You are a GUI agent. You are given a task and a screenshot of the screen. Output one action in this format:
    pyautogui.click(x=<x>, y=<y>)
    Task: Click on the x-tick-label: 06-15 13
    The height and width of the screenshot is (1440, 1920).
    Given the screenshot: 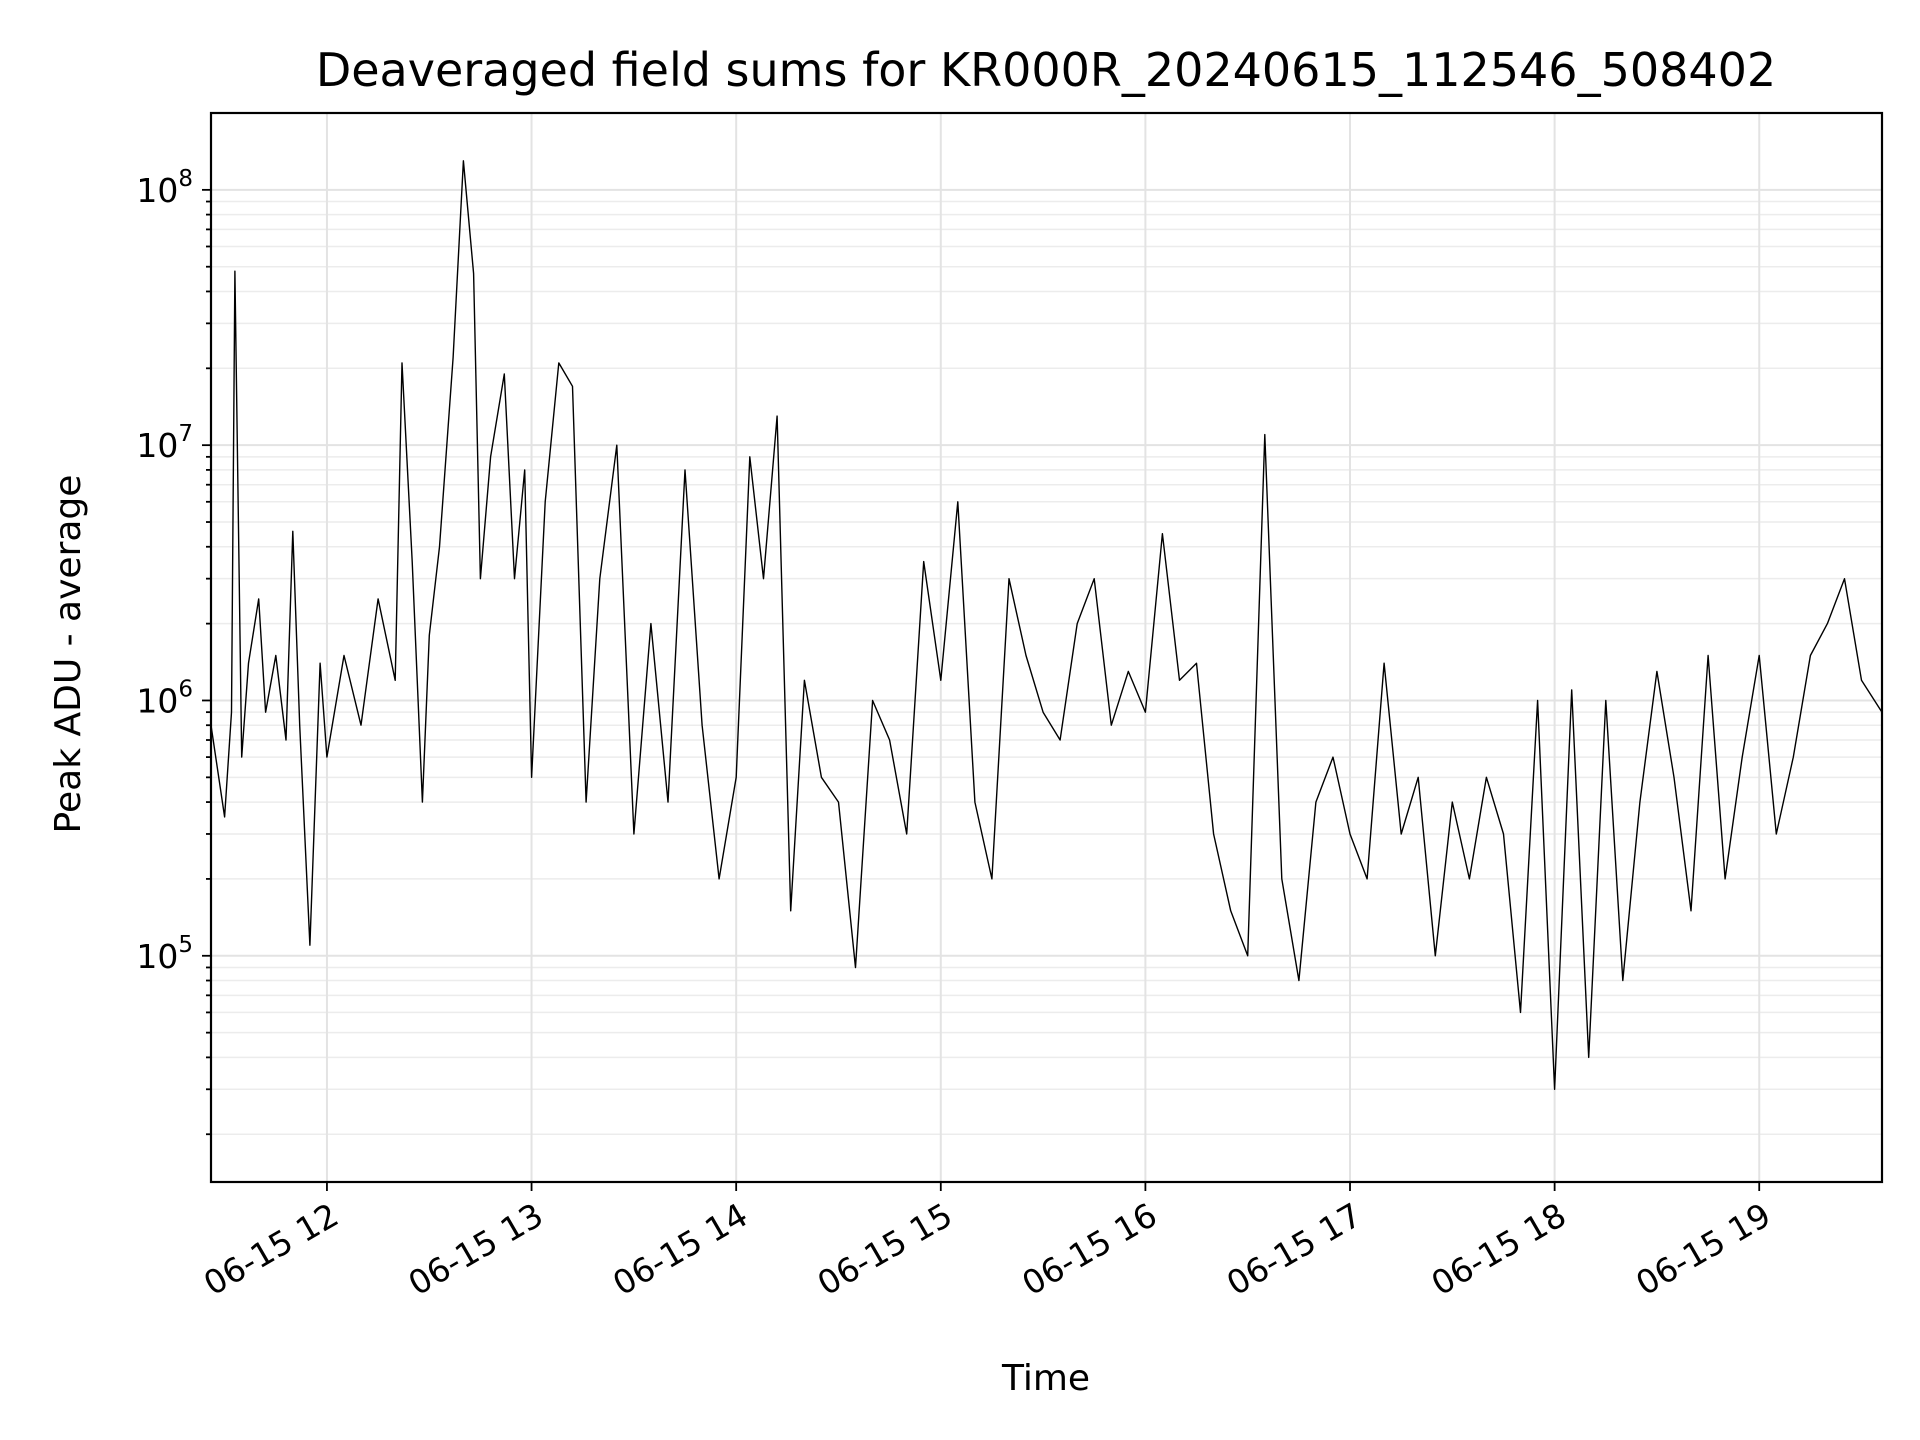 What is the action you would take?
    pyautogui.click(x=476, y=1249)
    